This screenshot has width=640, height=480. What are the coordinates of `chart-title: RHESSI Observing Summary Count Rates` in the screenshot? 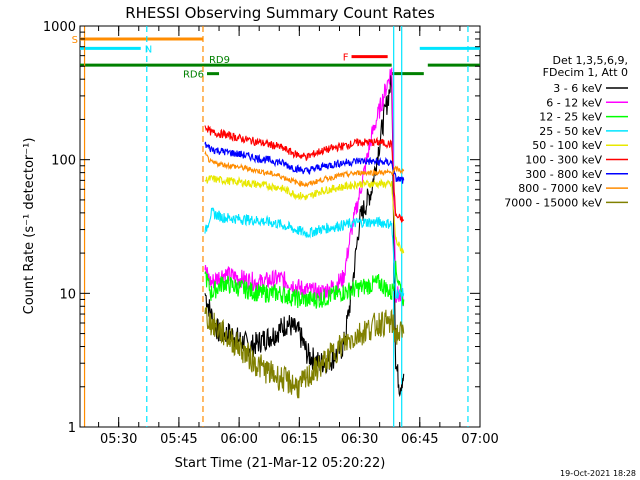 It's located at (280, 13).